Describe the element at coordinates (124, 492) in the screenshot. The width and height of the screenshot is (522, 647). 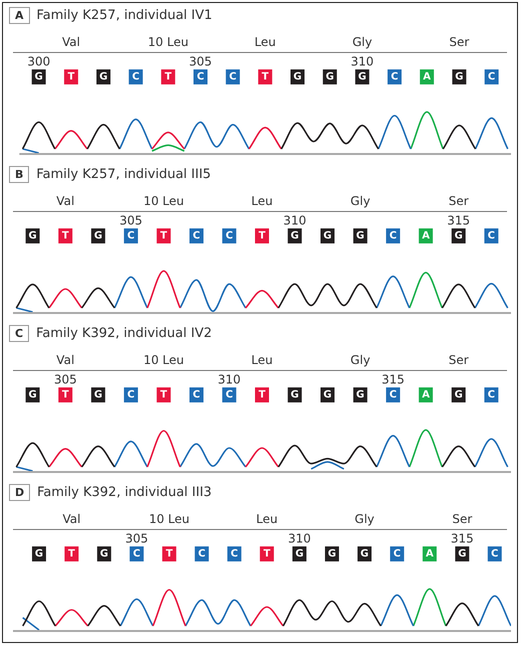
I see `chart-title: Family K392, individual III3` at that location.